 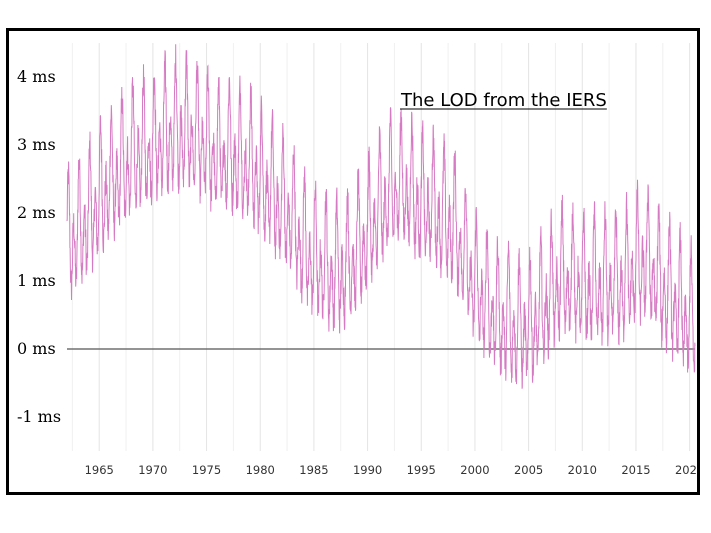 What do you see at coordinates (39, 416) in the screenshot?
I see `y-tick-label: -1 ms` at bounding box center [39, 416].